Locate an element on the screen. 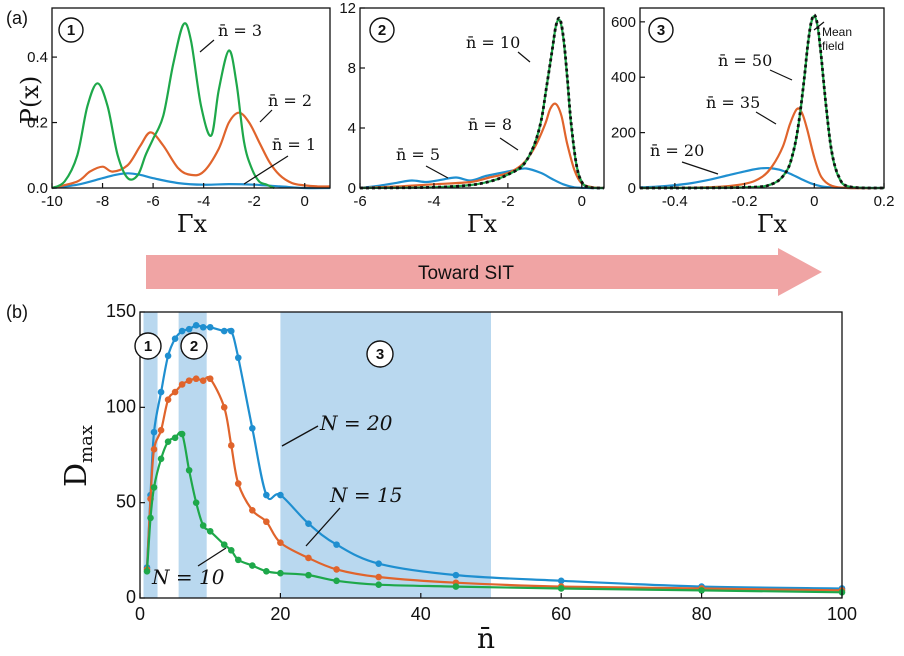  y-tick-label: 12 is located at coordinates (347, 8).